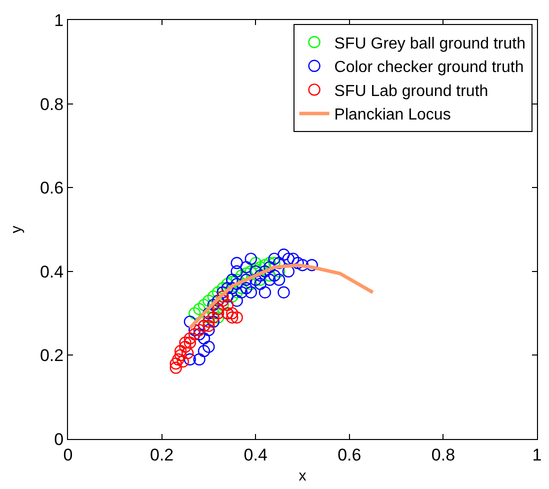 This screenshot has height=489, width=549. I want to click on y-tick-label: 0.6, so click(52, 188).